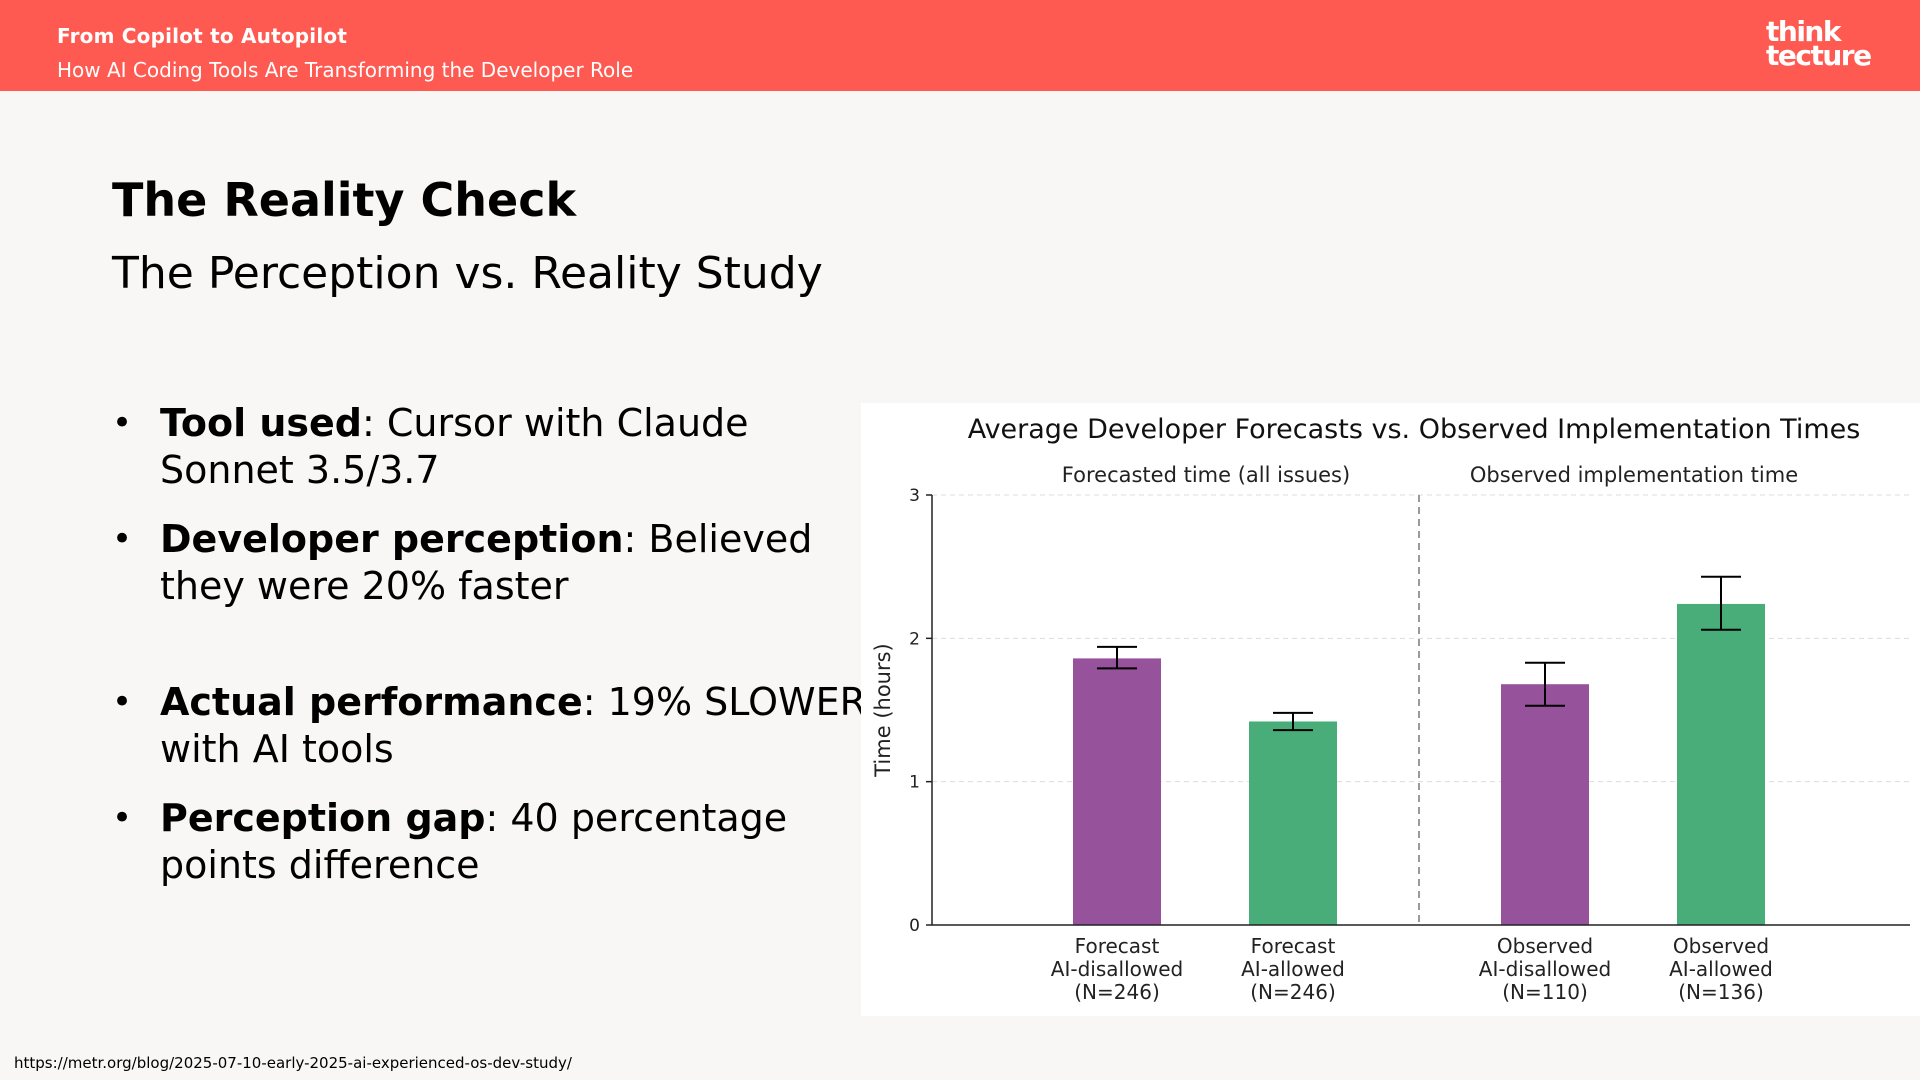 The image size is (1920, 1080). I want to click on bullet-label: Tool used, so click(261, 423).